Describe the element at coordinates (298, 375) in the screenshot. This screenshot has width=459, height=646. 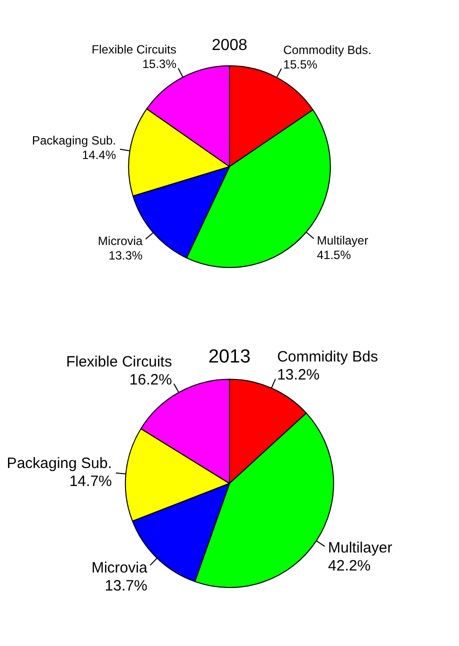
I see `data-label: 13.2%` at that location.